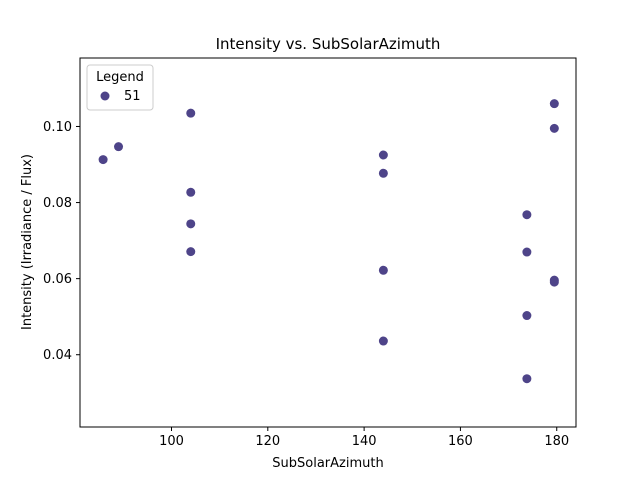  What do you see at coordinates (57, 279) in the screenshot?
I see `y-tick-label: 0.06` at bounding box center [57, 279].